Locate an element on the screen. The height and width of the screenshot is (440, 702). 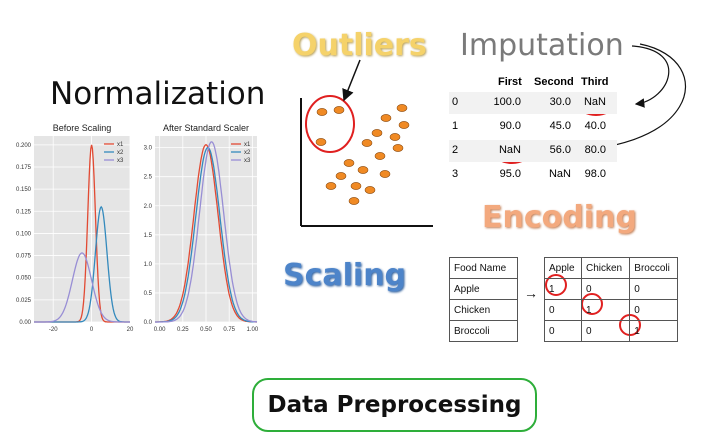
y-tick-label: 0.175 is located at coordinates (24, 168).